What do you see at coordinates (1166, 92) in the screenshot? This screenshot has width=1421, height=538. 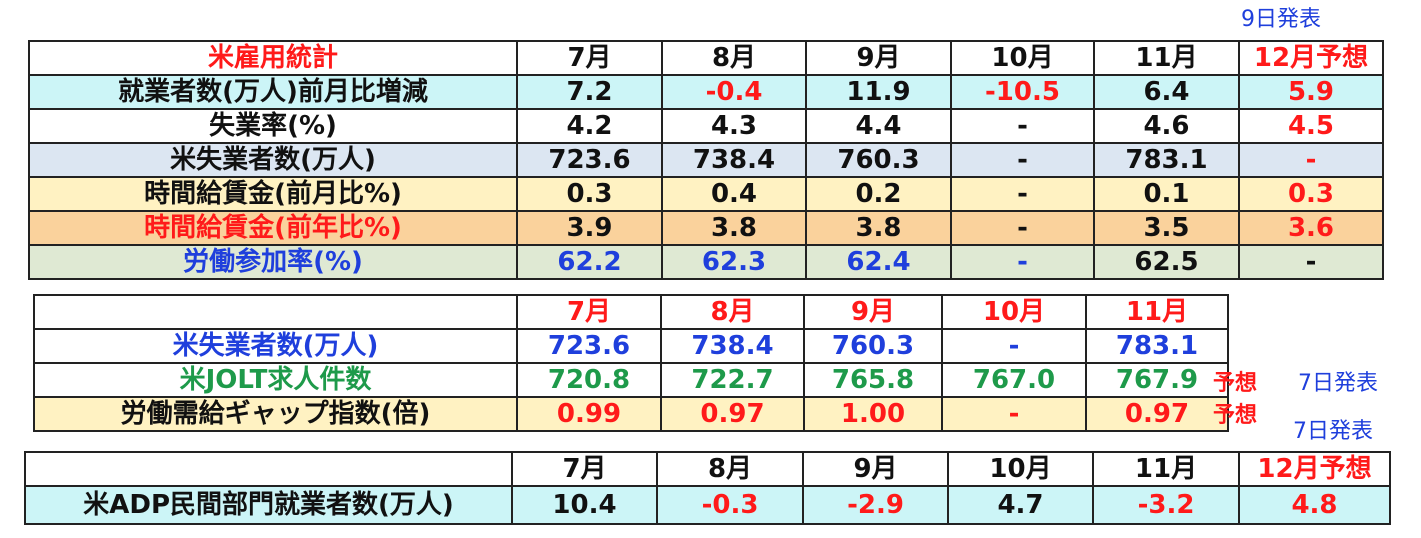 I see `value-cell: 6.4` at bounding box center [1166, 92].